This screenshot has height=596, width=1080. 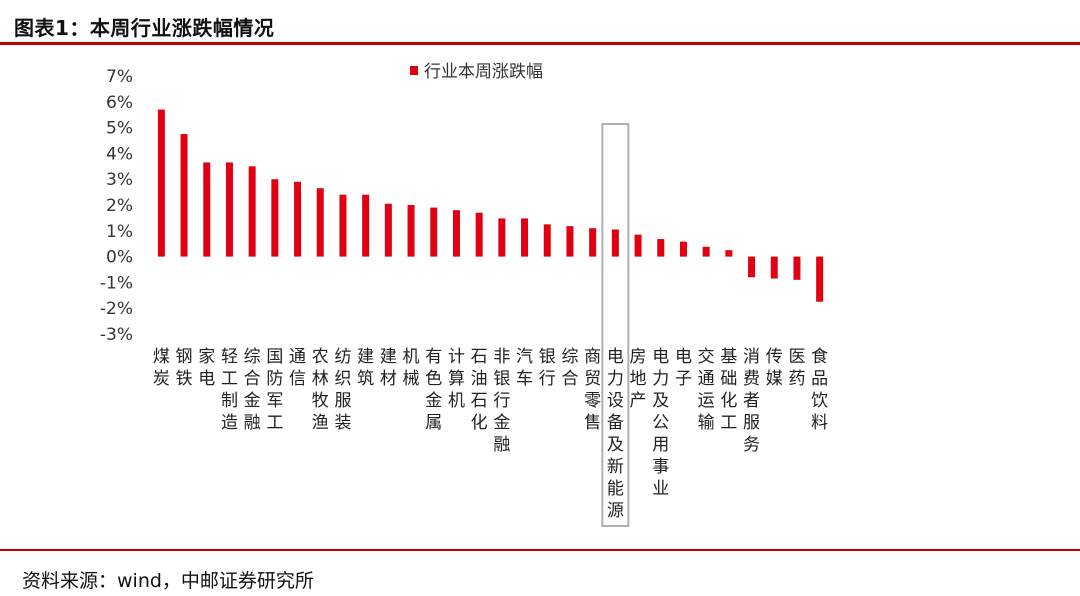 What do you see at coordinates (638, 379) in the screenshot?
I see `category-label: 房地产` at bounding box center [638, 379].